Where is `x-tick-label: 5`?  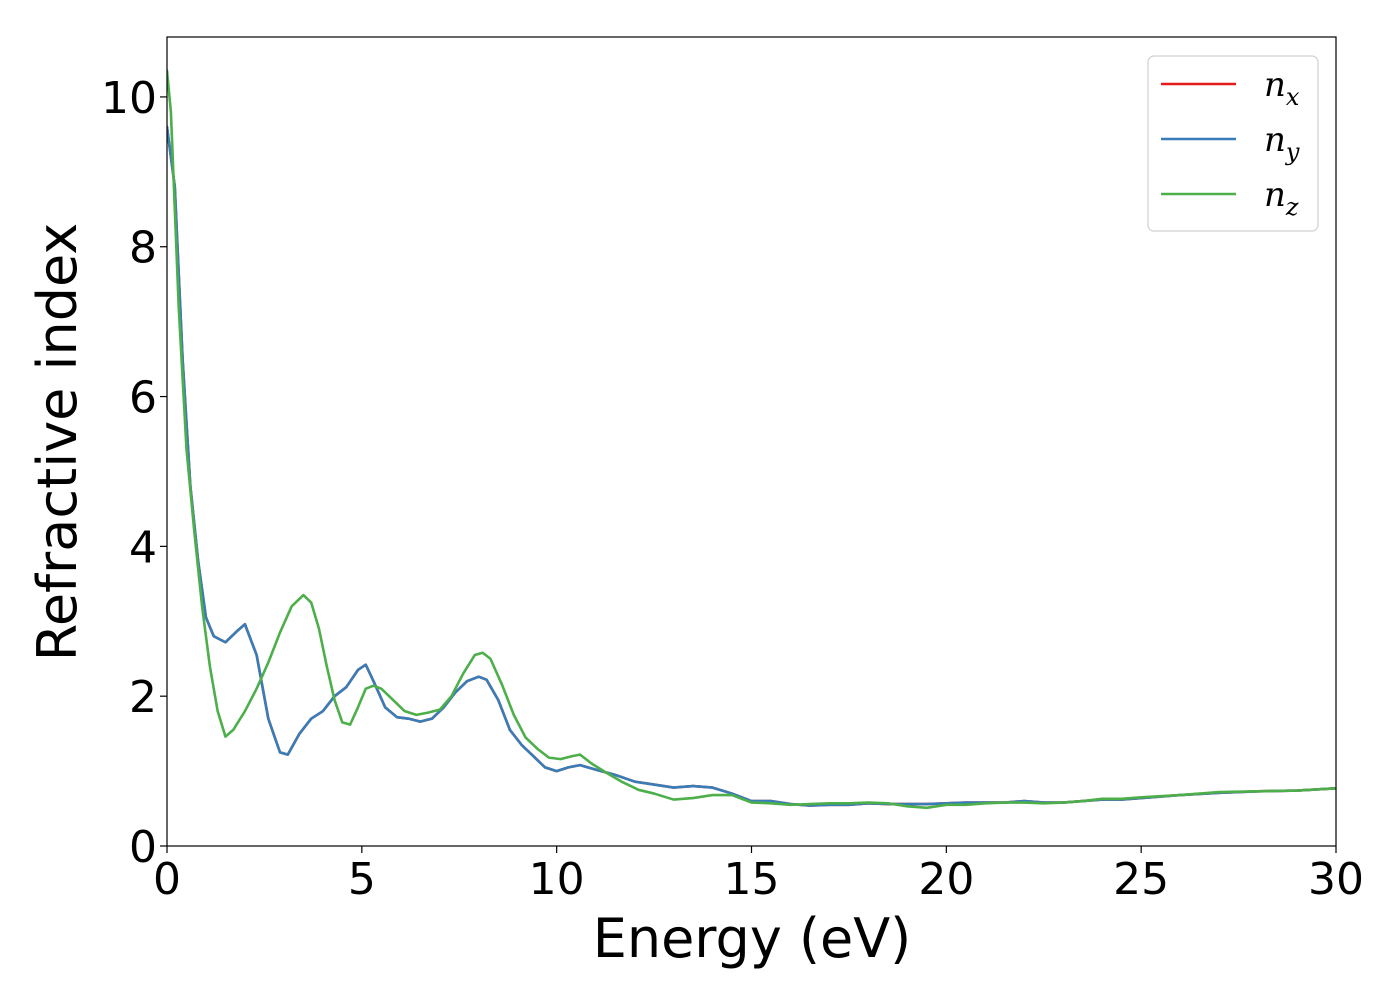 x-tick-label: 5 is located at coordinates (362, 879).